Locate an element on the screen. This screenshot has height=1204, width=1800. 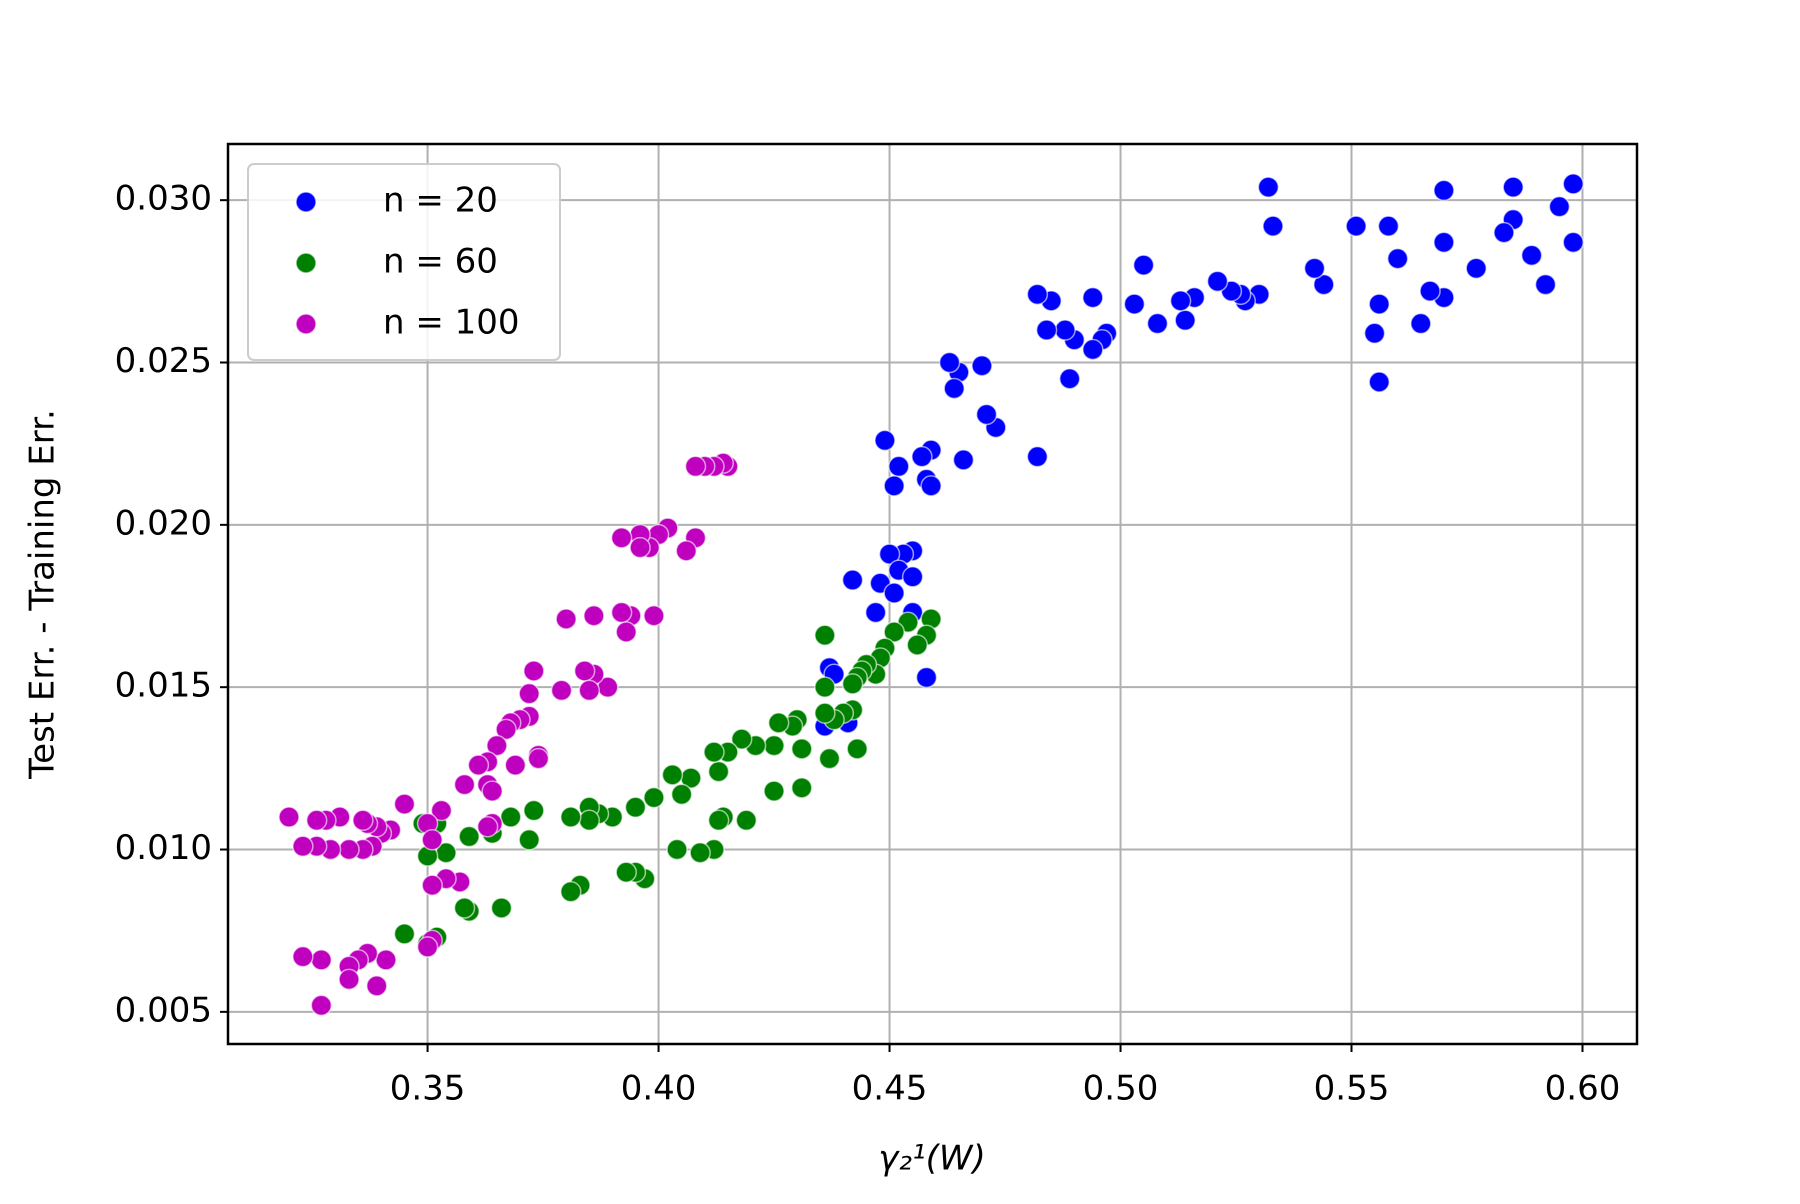
x-tick-label: 0.55 is located at coordinates (1352, 1089).